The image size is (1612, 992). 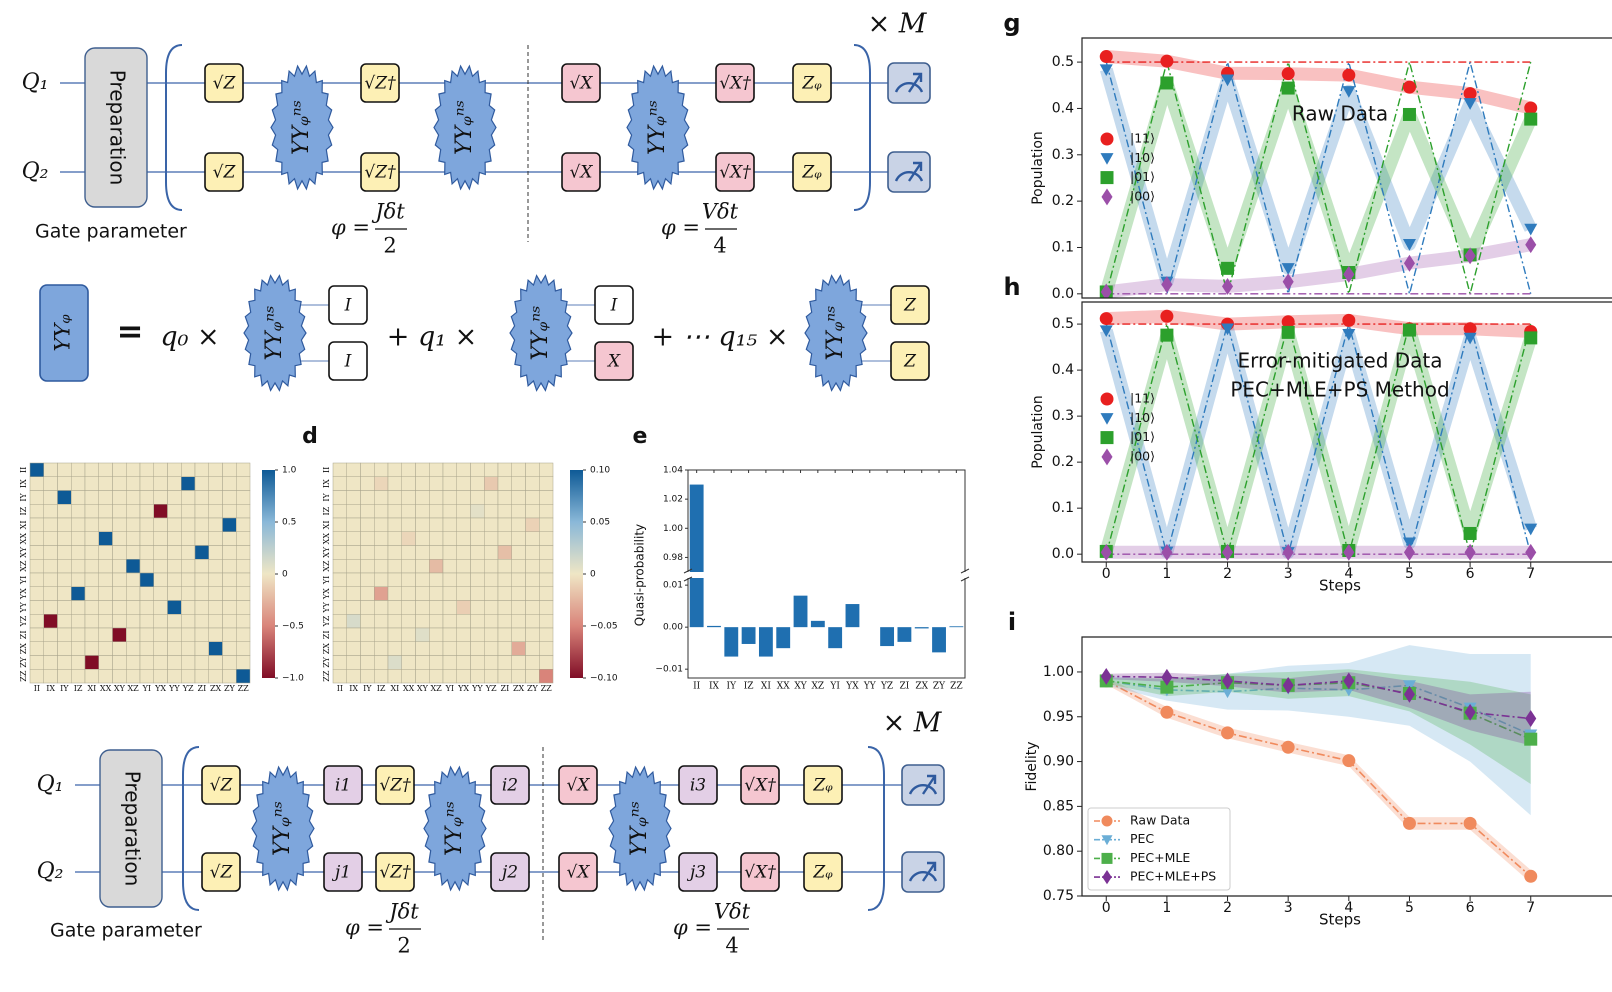 I want to click on y-tick-label: 0.0, so click(x=1063, y=294).